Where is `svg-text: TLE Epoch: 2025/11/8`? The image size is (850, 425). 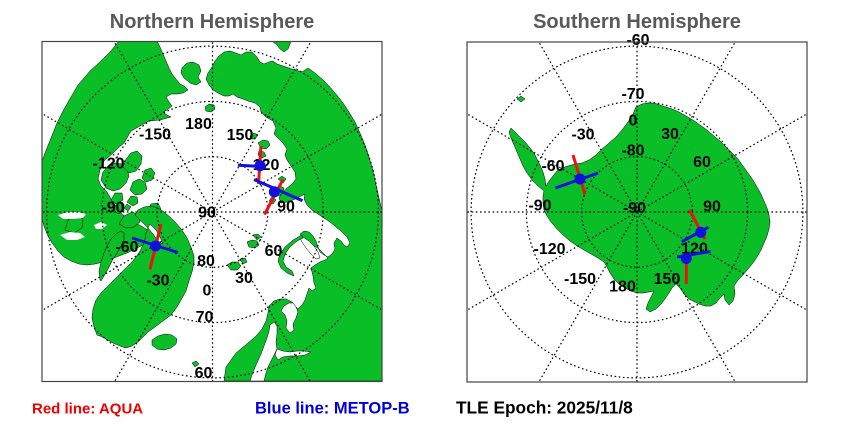 svg-text: TLE Epoch: 2025/11/8 is located at coordinates (544, 408).